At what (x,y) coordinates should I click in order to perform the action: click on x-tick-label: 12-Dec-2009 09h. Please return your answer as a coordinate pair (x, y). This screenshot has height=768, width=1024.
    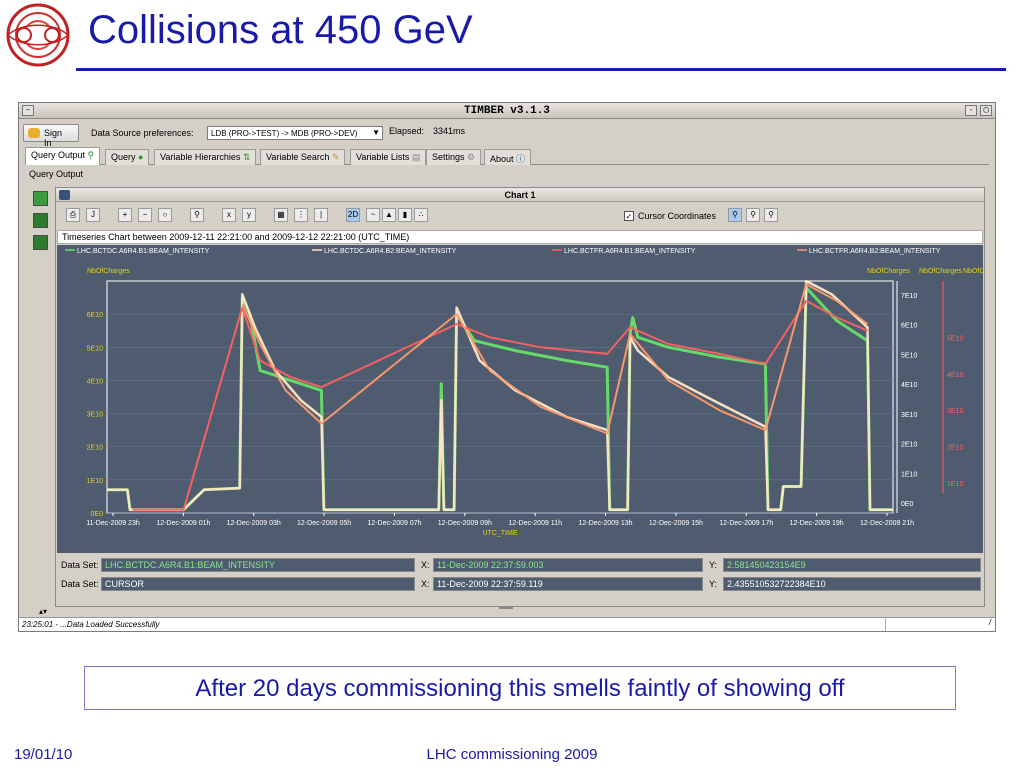
    Looking at the image, I should click on (465, 523).